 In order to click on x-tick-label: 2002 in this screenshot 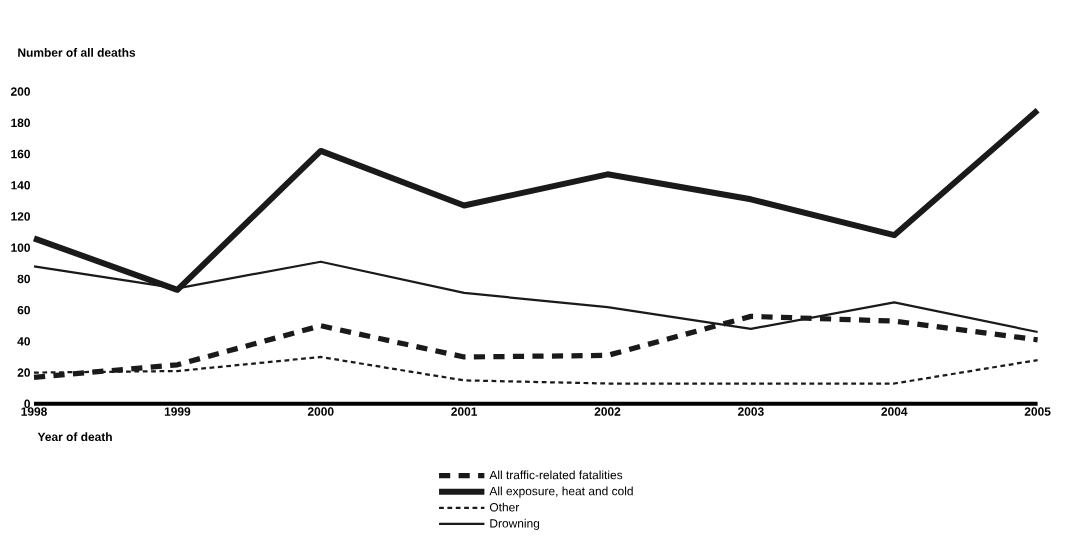, I will do `click(607, 412)`.